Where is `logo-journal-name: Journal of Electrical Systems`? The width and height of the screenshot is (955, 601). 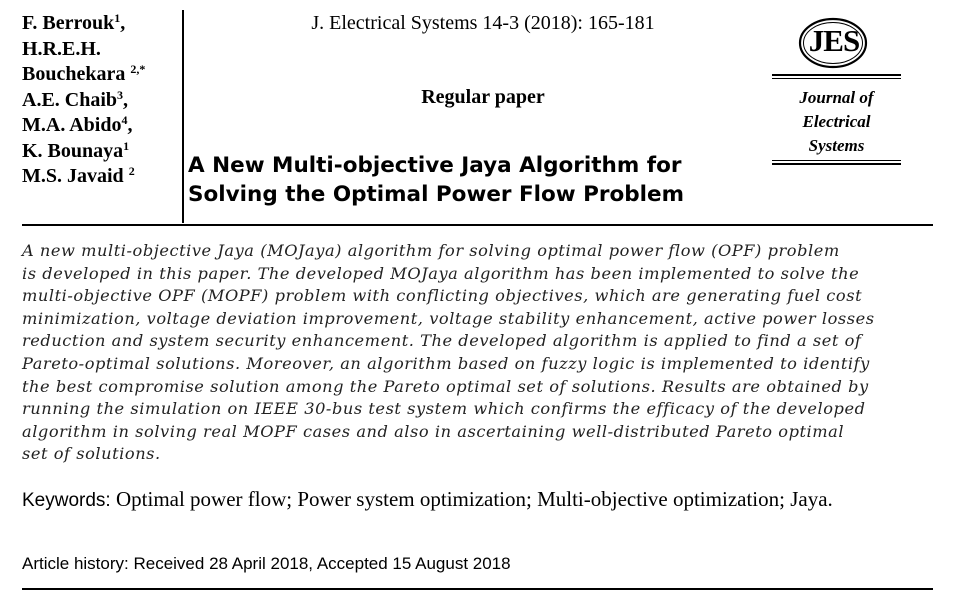
logo-journal-name: Journal of Electrical Systems is located at coordinates (836, 122).